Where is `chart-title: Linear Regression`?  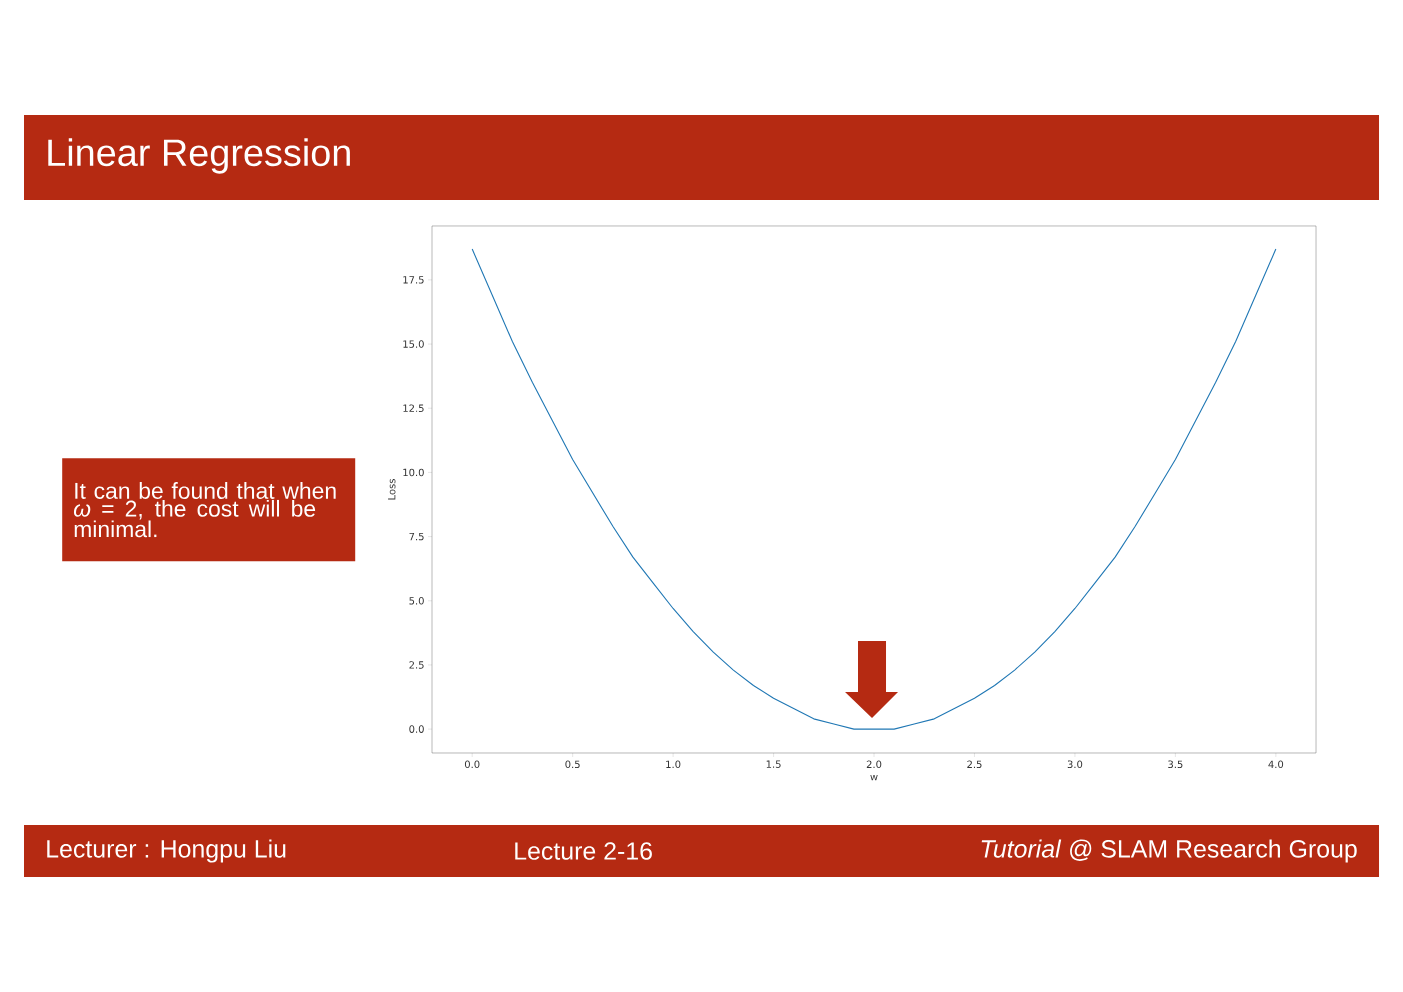
chart-title: Linear Regression is located at coordinates (199, 156).